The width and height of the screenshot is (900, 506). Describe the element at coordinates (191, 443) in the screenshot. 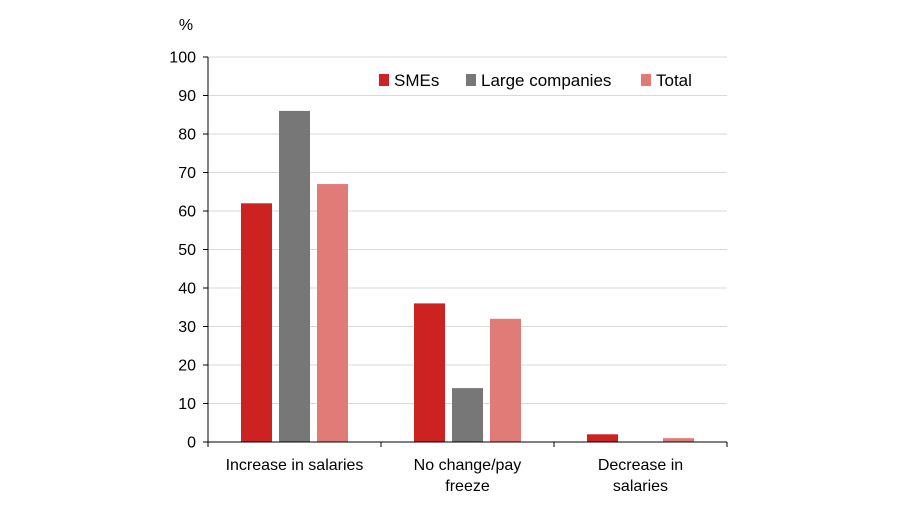

I see `y-tick-label: 0` at that location.